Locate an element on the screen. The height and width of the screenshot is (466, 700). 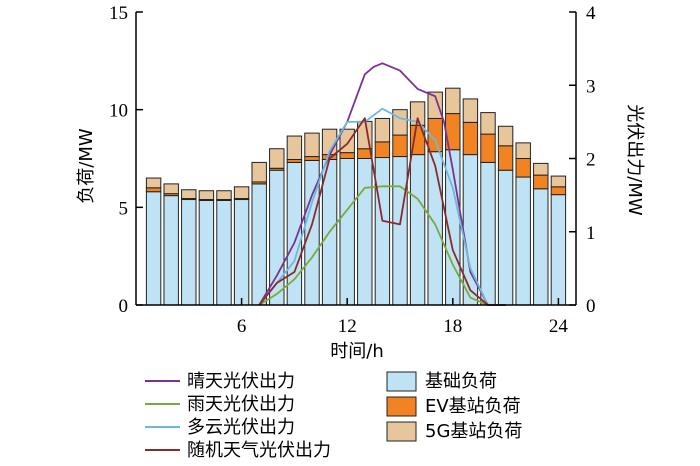
legend-label-rainy: 雨天光伏出力 is located at coordinates (241, 404).